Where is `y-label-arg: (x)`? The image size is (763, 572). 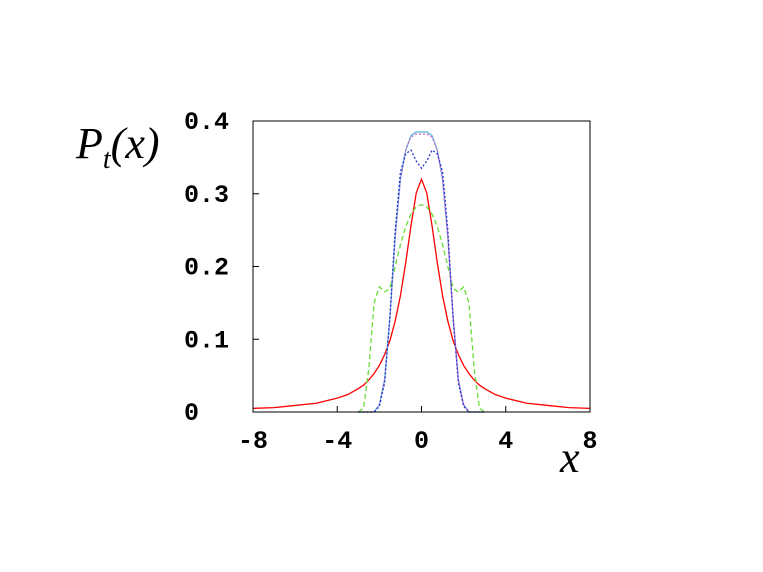 y-label-arg: (x) is located at coordinates (135, 143).